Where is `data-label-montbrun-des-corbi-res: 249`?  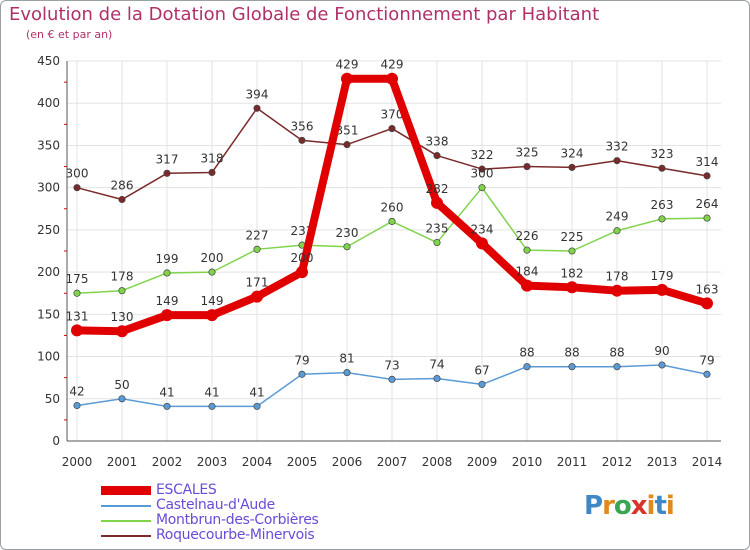
data-label-montbrun-des-corbi-res: 249 is located at coordinates (617, 217).